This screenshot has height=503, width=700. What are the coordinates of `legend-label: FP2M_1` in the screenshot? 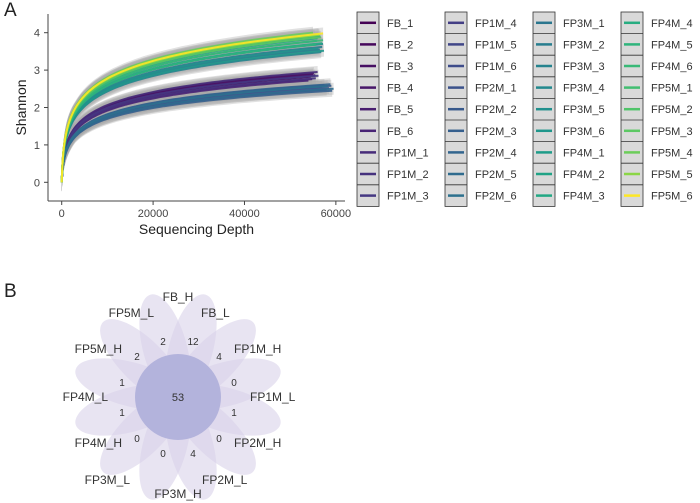 It's located at (496, 89).